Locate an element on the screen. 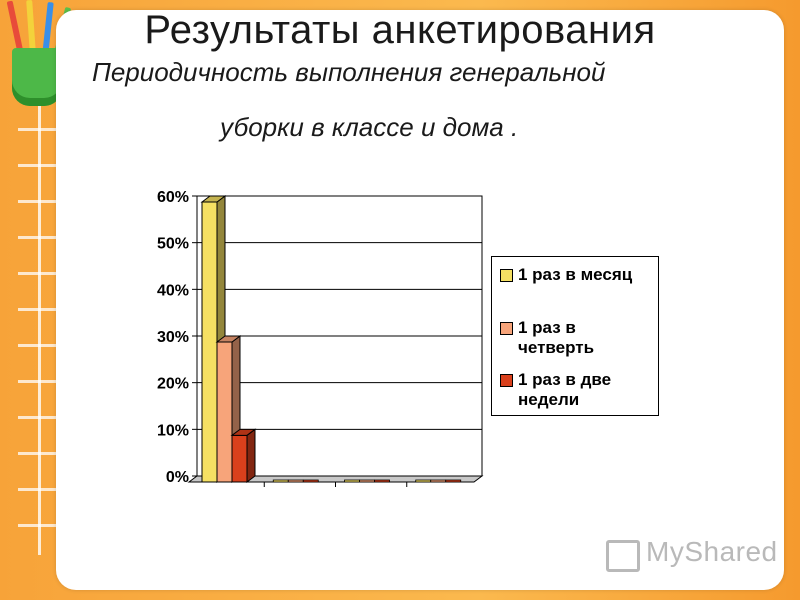 Image resolution: width=800 pixels, height=600 pixels. legend-label: 1 раз в две is located at coordinates (565, 379).